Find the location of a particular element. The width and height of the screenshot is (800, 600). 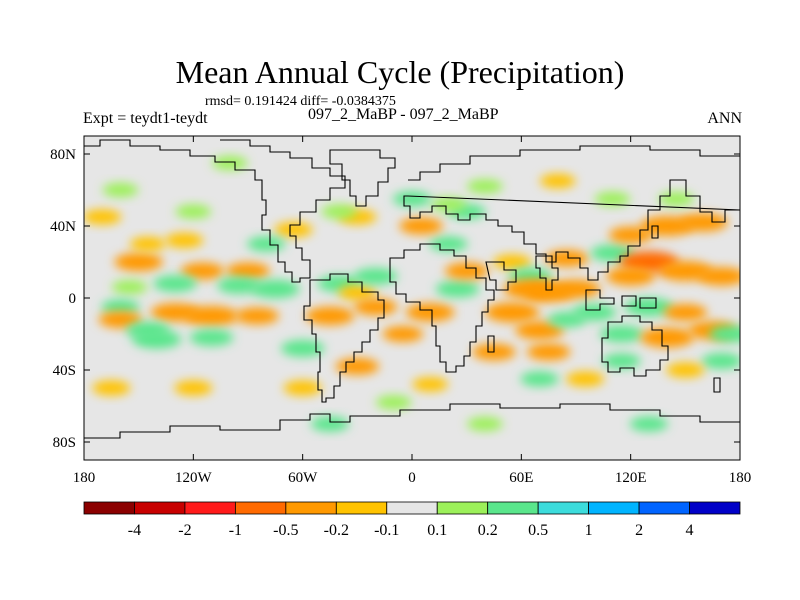

colorbar-label: -0.1 is located at coordinates (386, 530).